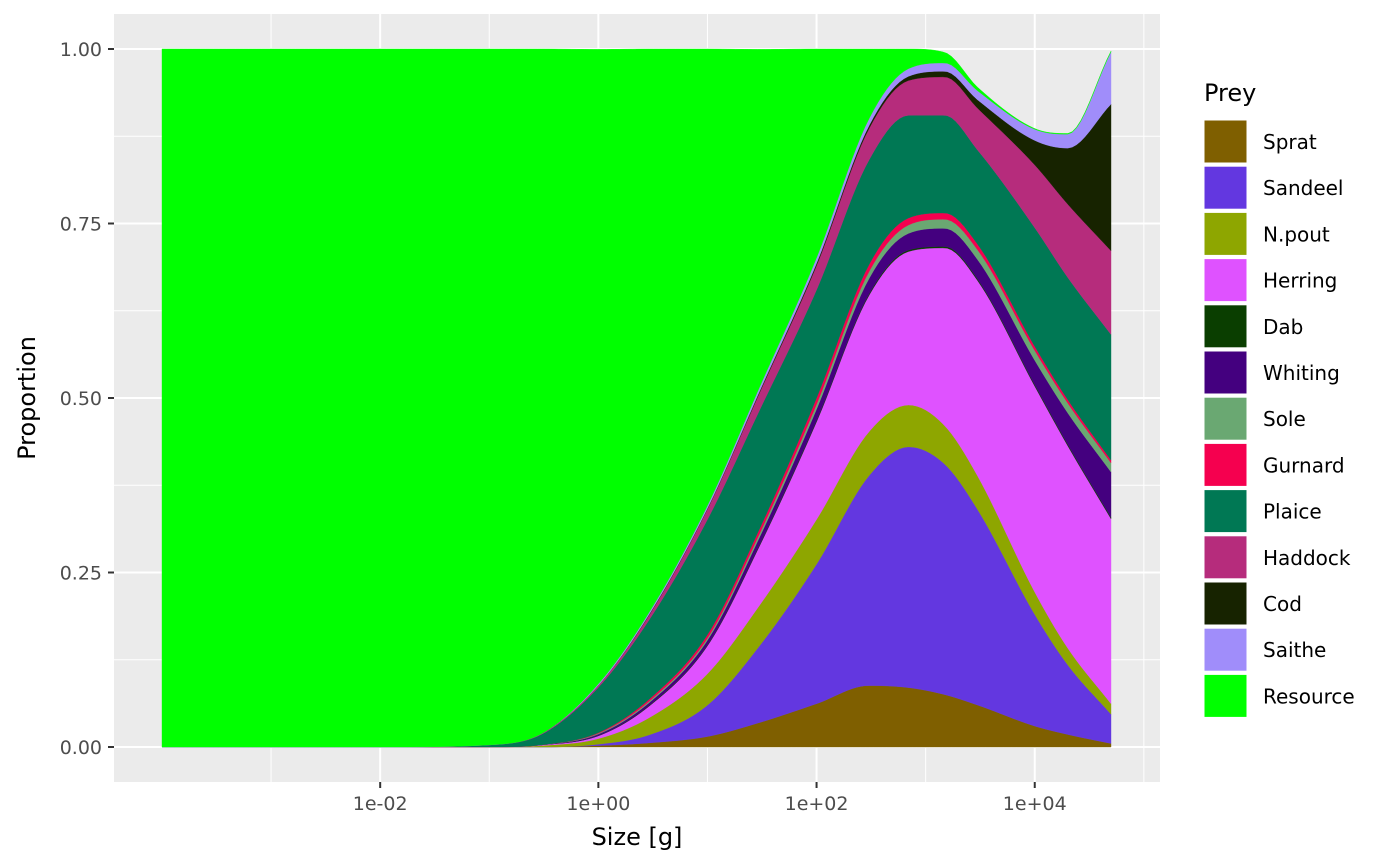 This screenshot has height=866, width=1400. Describe the element at coordinates (1225, 557) in the screenshot. I see `legend-key-haddock` at that location.